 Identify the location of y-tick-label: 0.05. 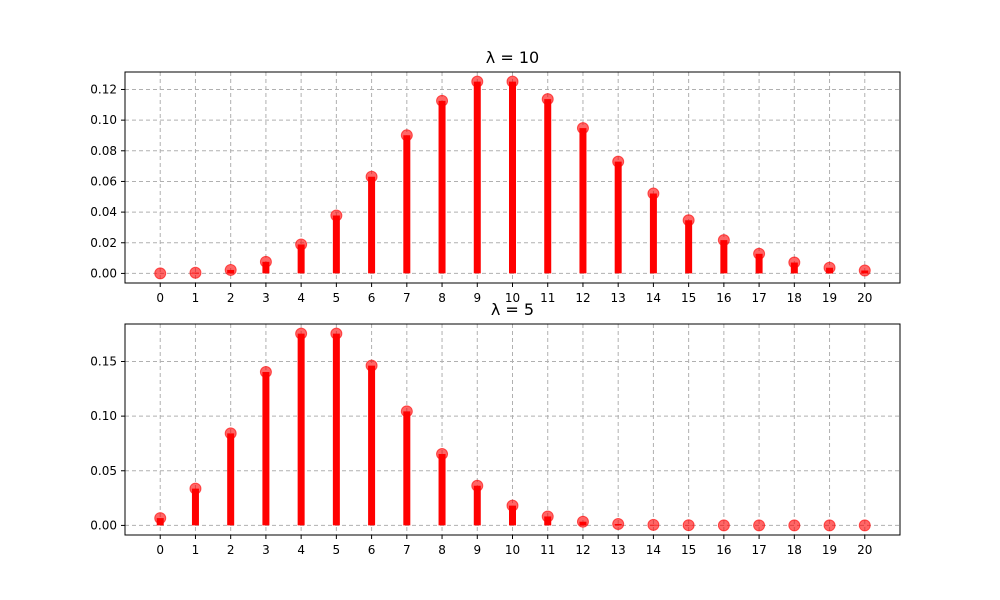
(103, 471).